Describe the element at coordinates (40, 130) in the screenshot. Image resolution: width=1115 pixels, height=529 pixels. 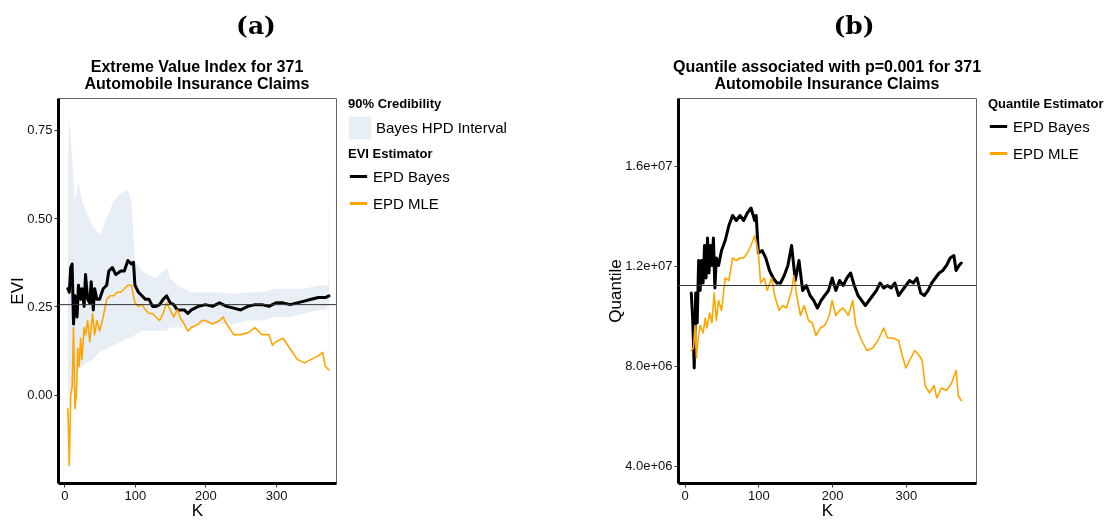
I see `y-tick-label: 0.75` at that location.